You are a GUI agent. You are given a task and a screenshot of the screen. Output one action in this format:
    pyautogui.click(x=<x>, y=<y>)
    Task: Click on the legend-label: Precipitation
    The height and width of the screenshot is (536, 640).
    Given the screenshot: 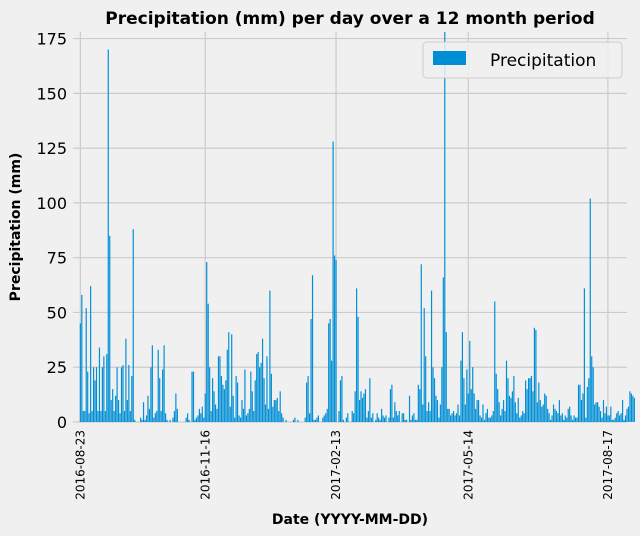 What is the action you would take?
    pyautogui.click(x=543, y=61)
    